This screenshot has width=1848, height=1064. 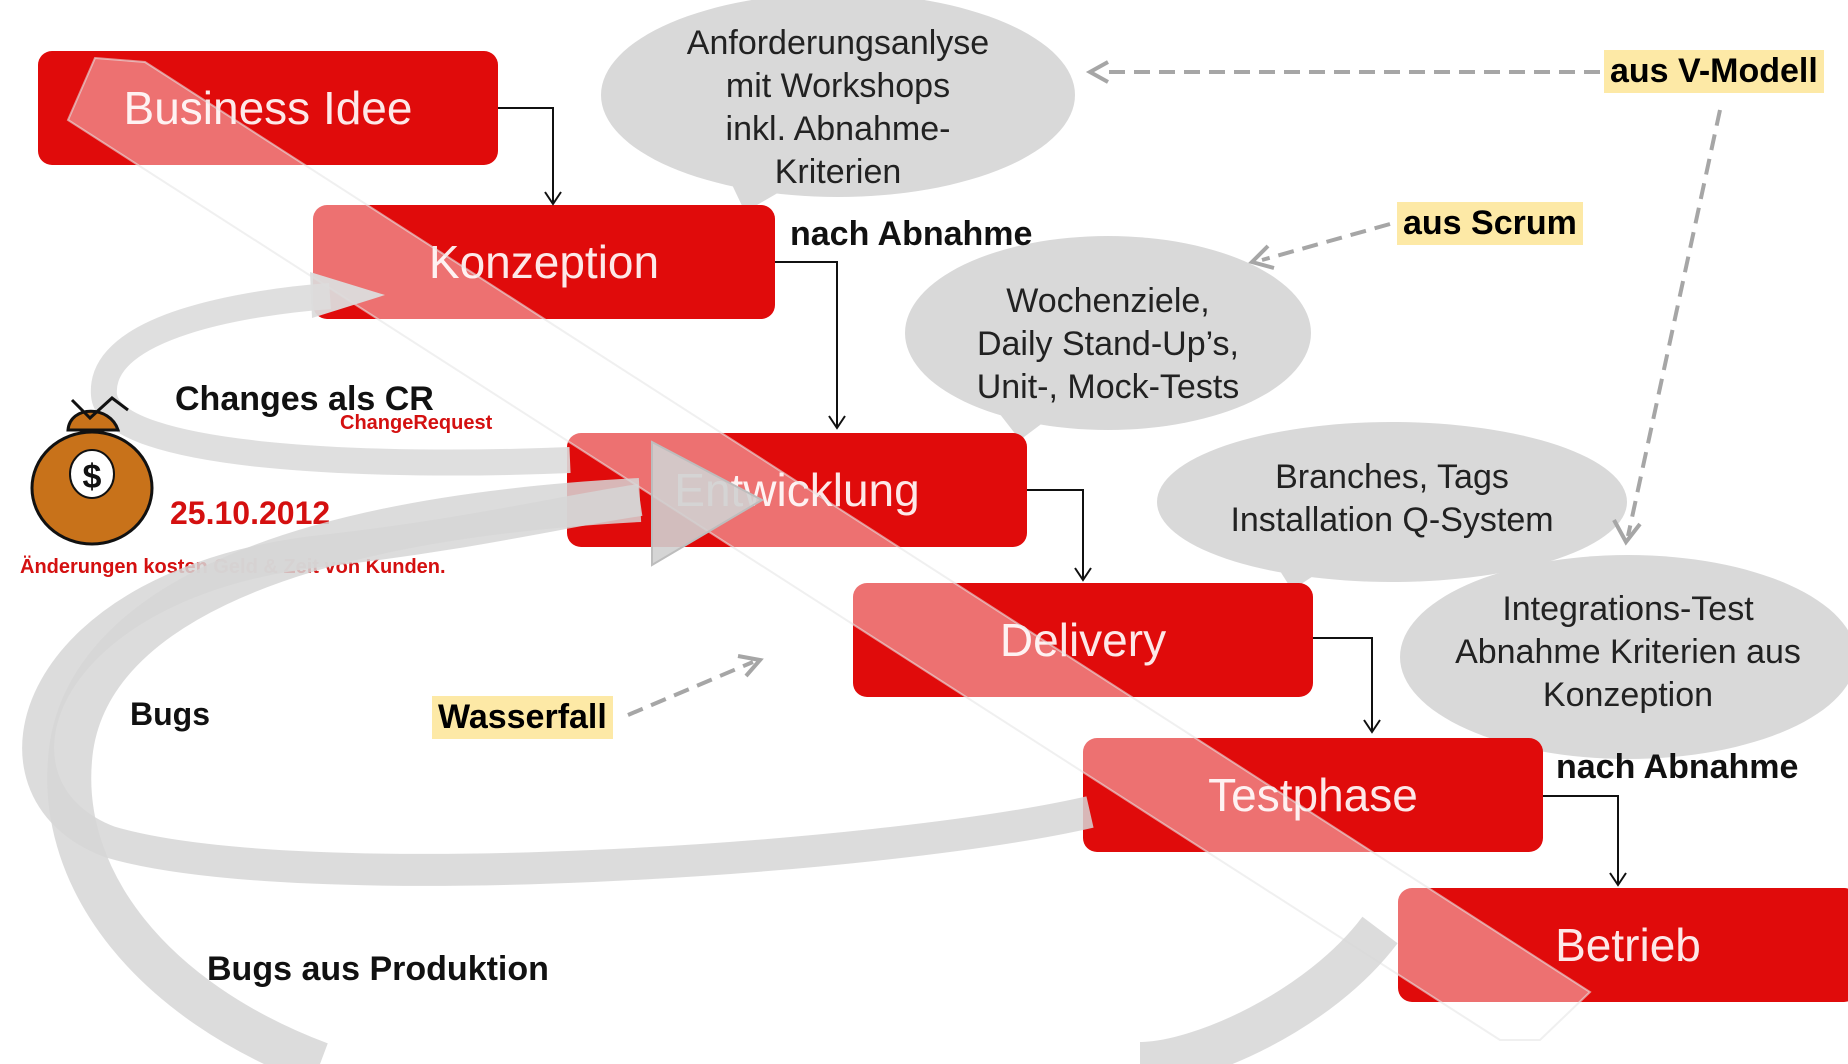 I want to click on stage-konzeption: Konzeption, so click(x=544, y=262).